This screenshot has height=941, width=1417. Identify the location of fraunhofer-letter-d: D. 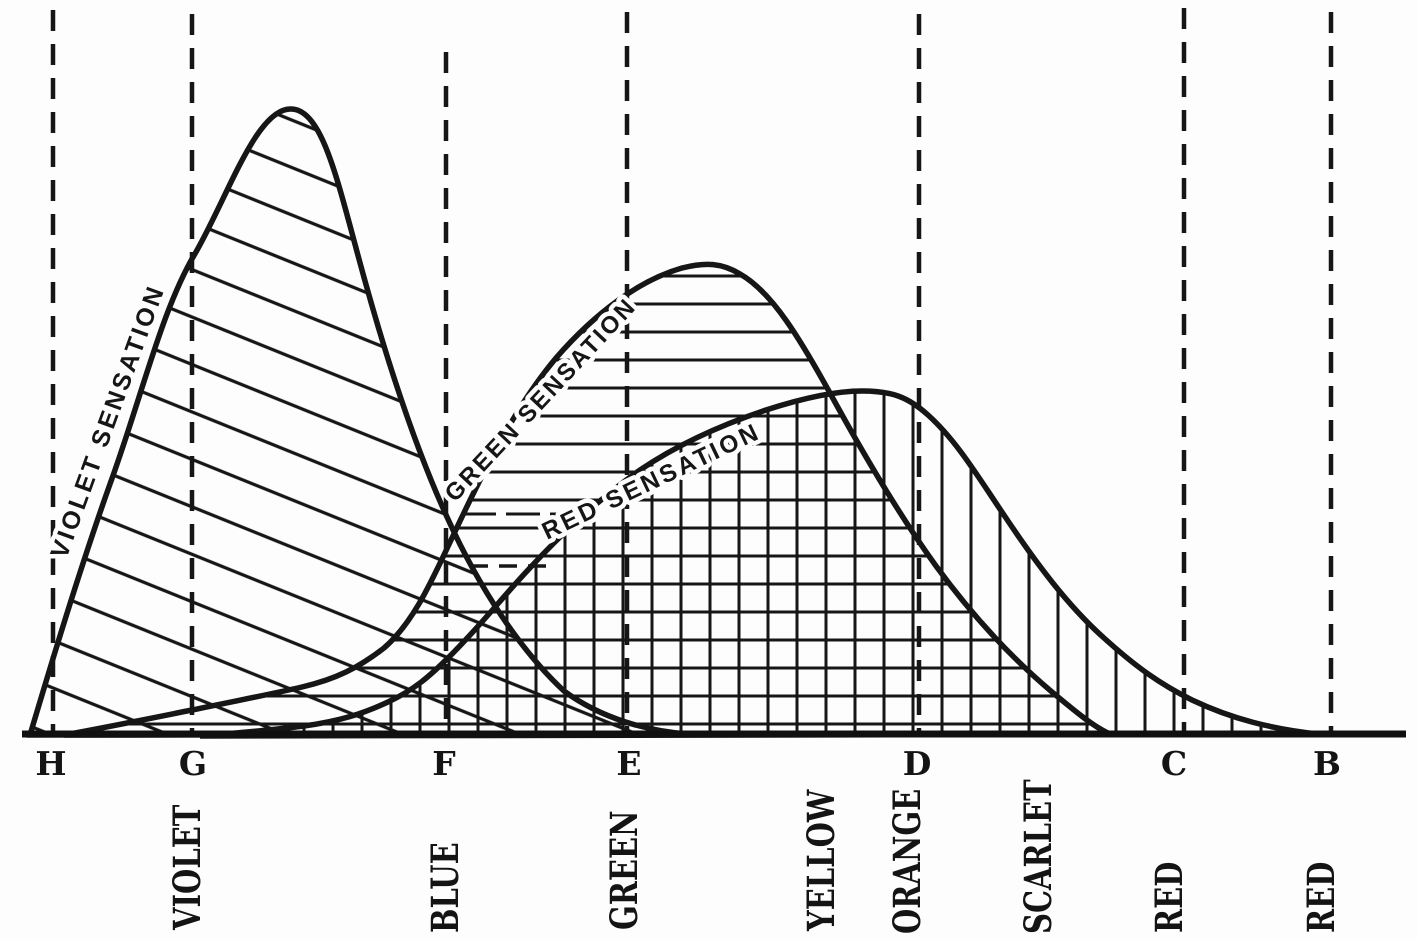
(917, 763).